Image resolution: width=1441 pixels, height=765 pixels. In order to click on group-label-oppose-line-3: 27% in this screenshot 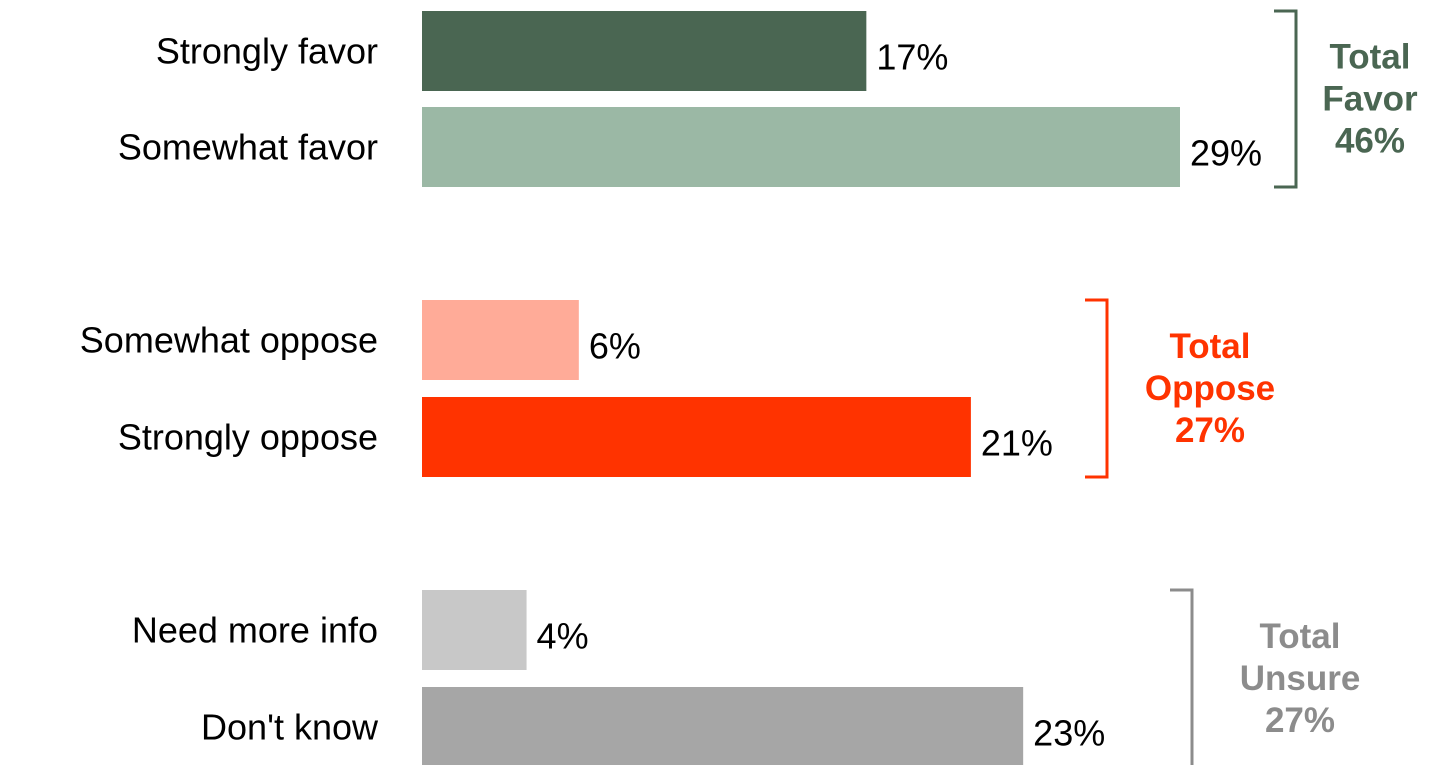, I will do `click(1210, 430)`.